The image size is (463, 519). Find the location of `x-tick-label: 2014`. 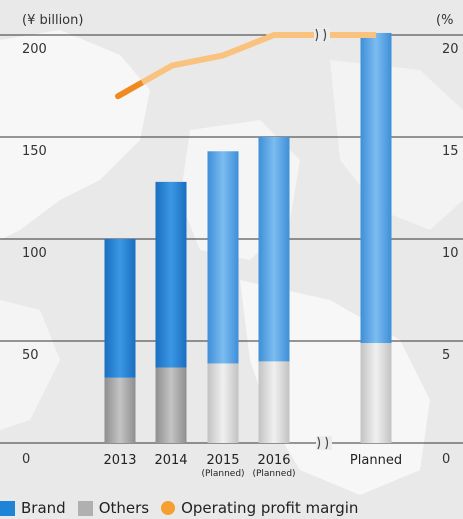

x-tick-label: 2014 is located at coordinates (170, 460).